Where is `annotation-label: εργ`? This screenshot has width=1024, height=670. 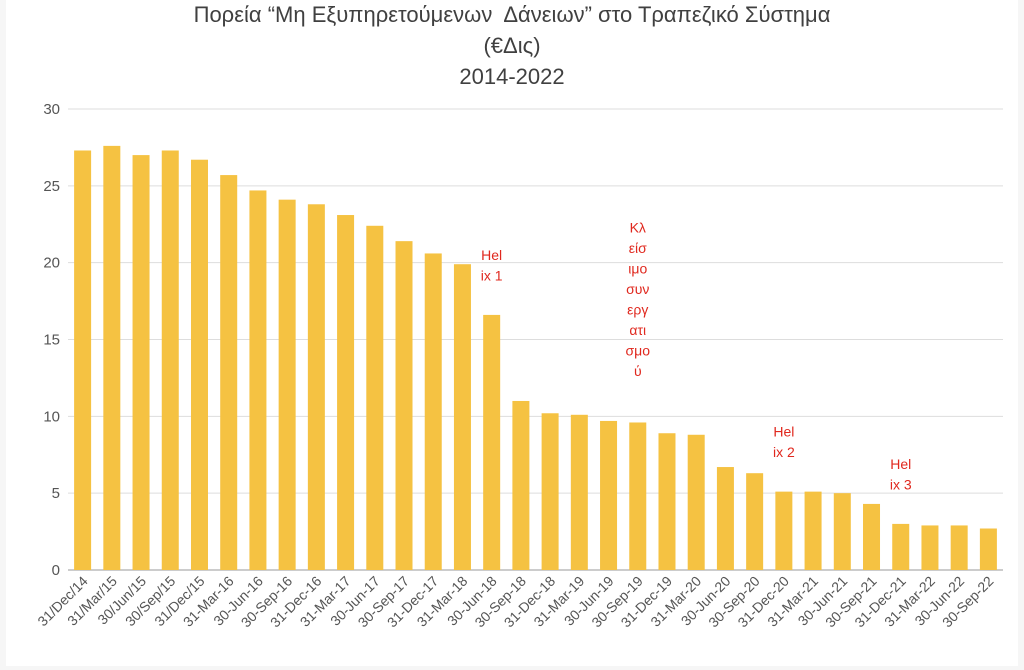
annotation-label: εργ is located at coordinates (637, 309).